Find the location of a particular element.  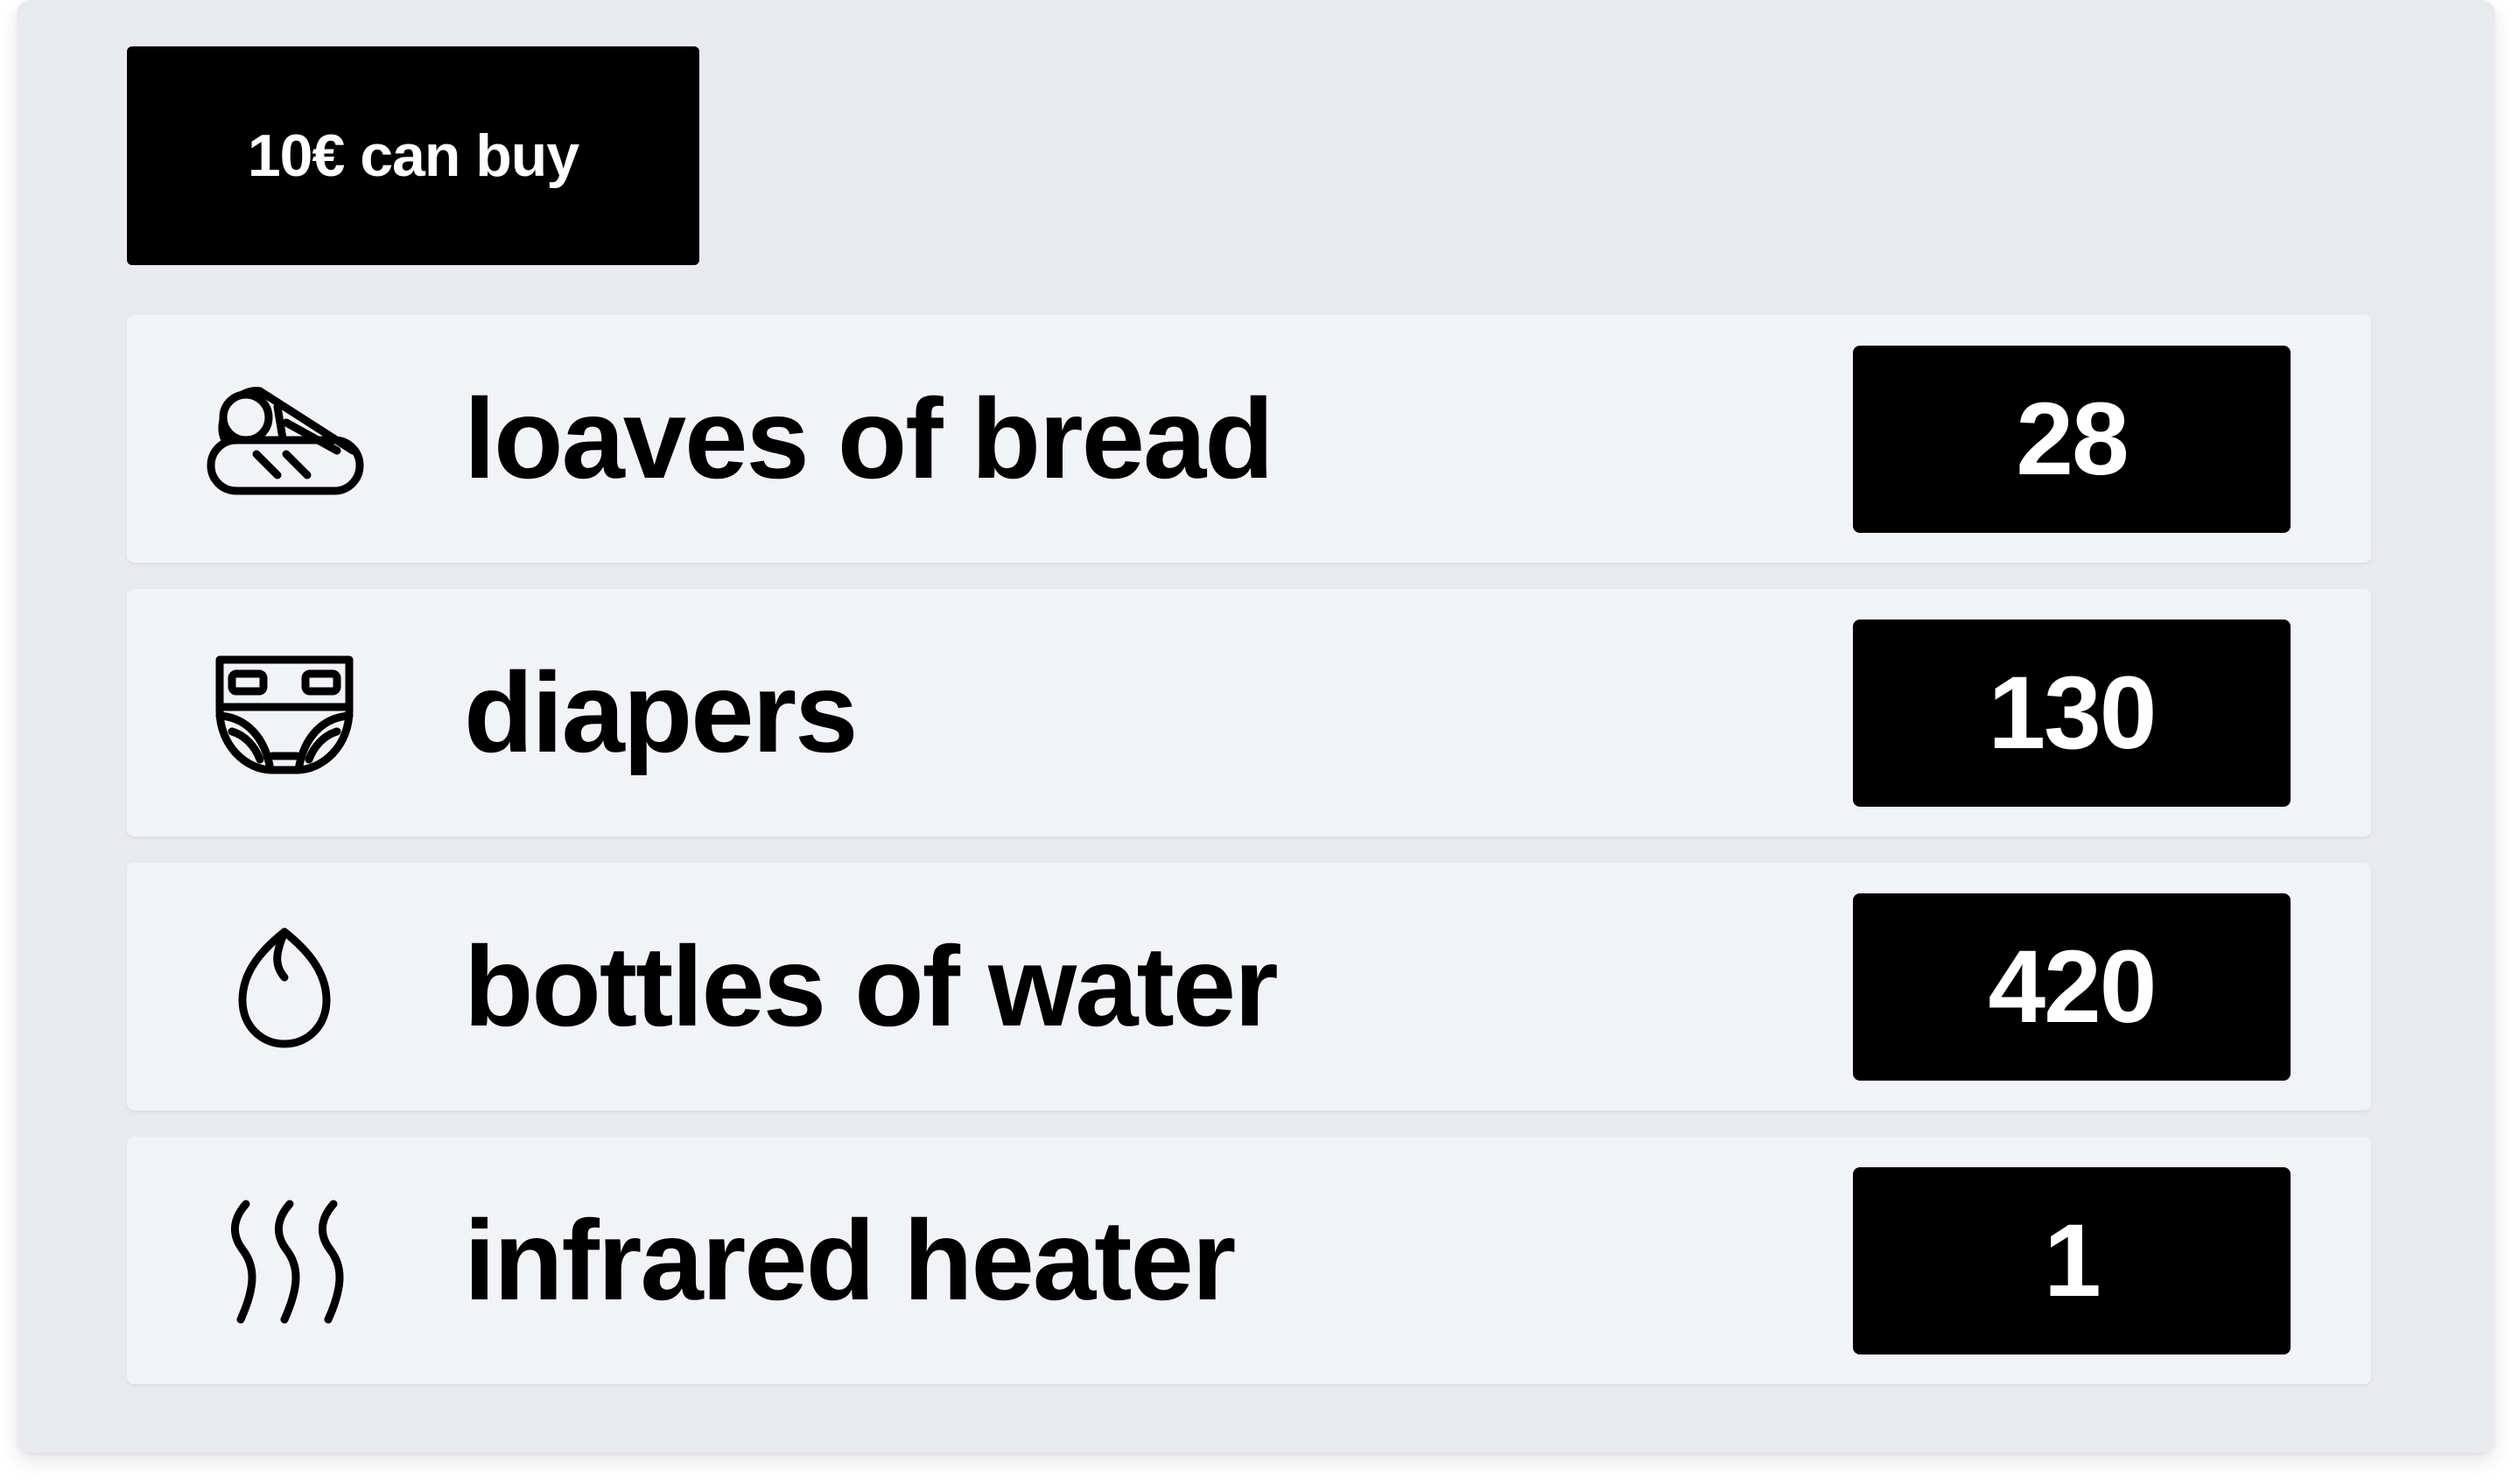

item-value: 1 is located at coordinates (2073, 1261).